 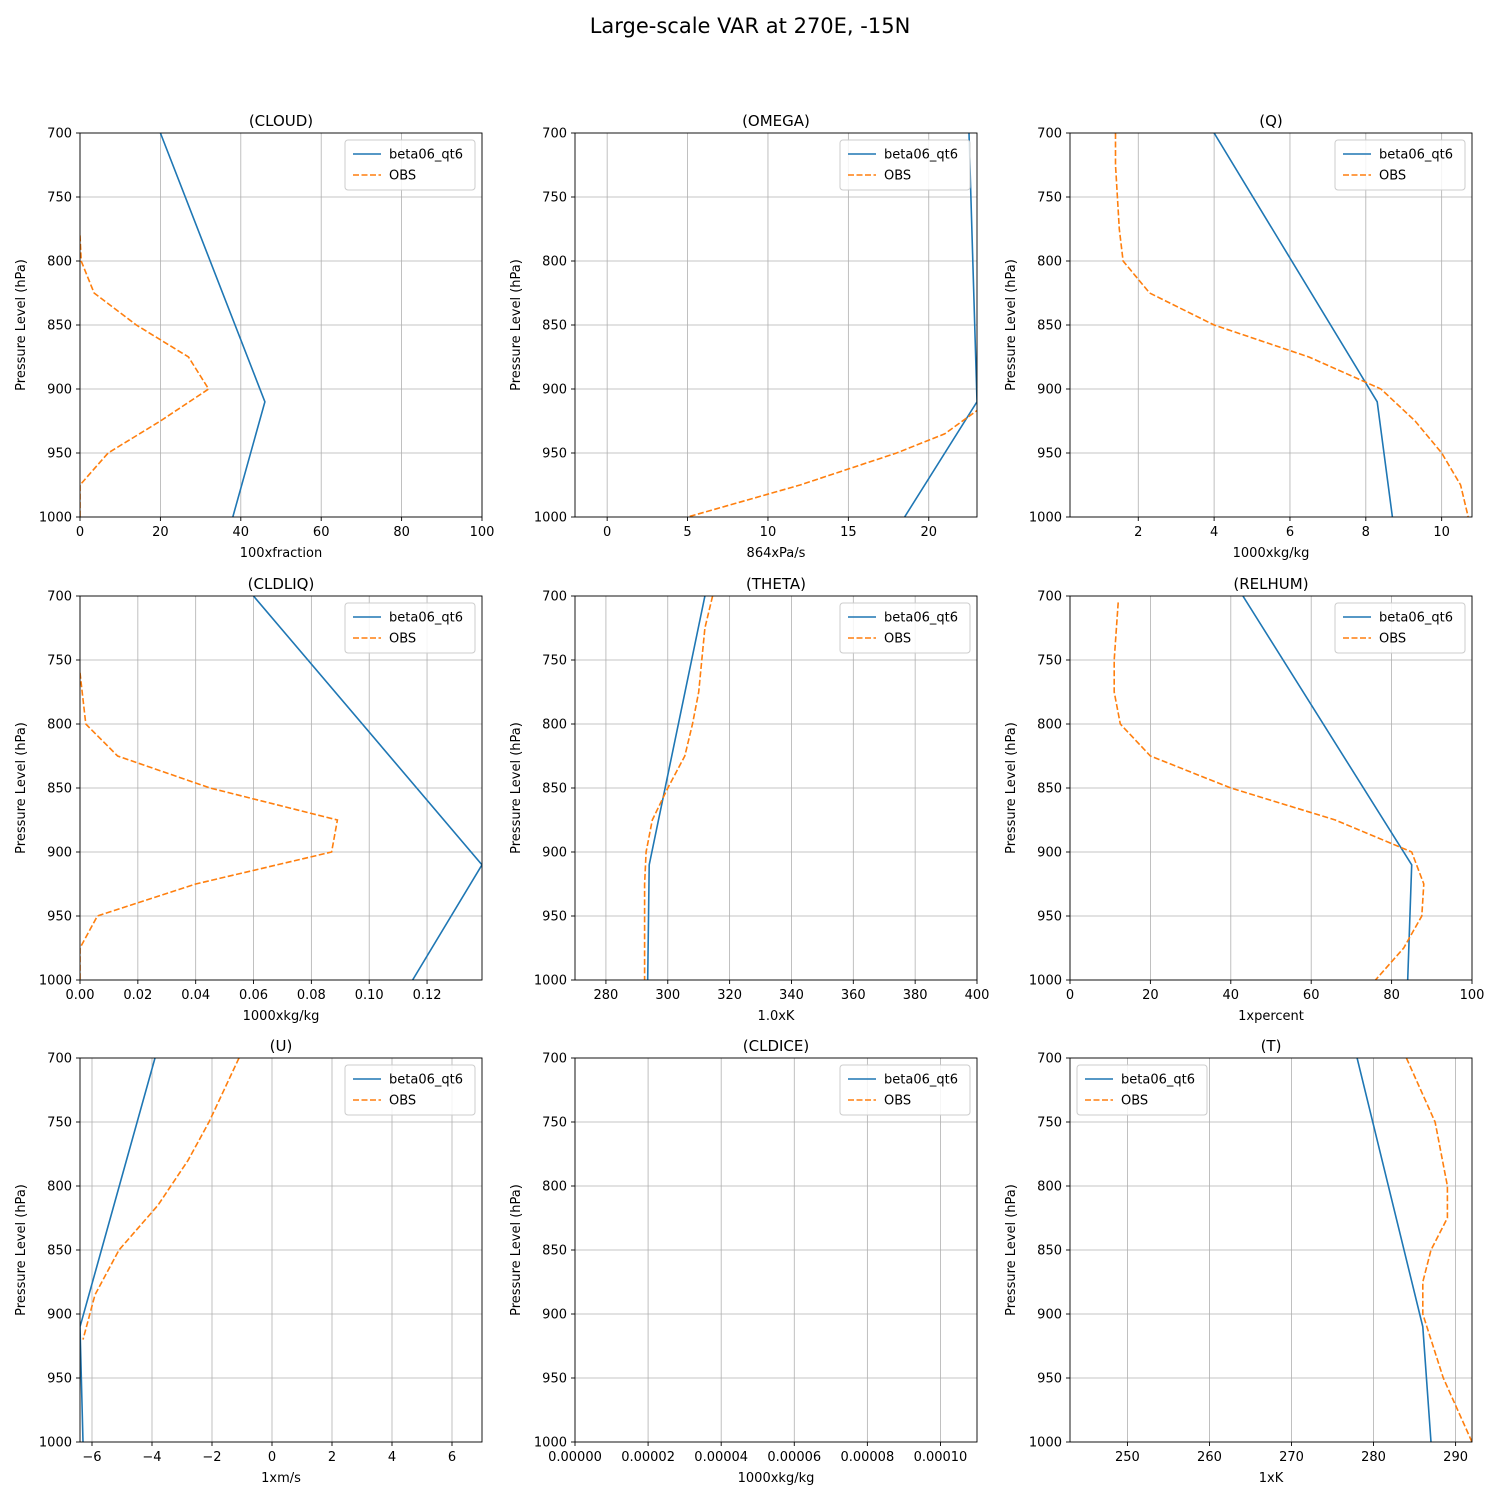 What do you see at coordinates (848, 532) in the screenshot?
I see `x-tick-label: 15` at bounding box center [848, 532].